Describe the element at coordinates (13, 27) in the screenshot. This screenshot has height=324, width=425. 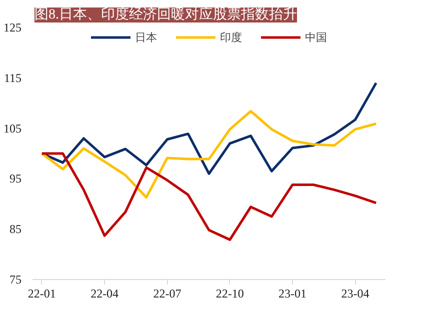
I see `y-tick-label: 125` at that location.